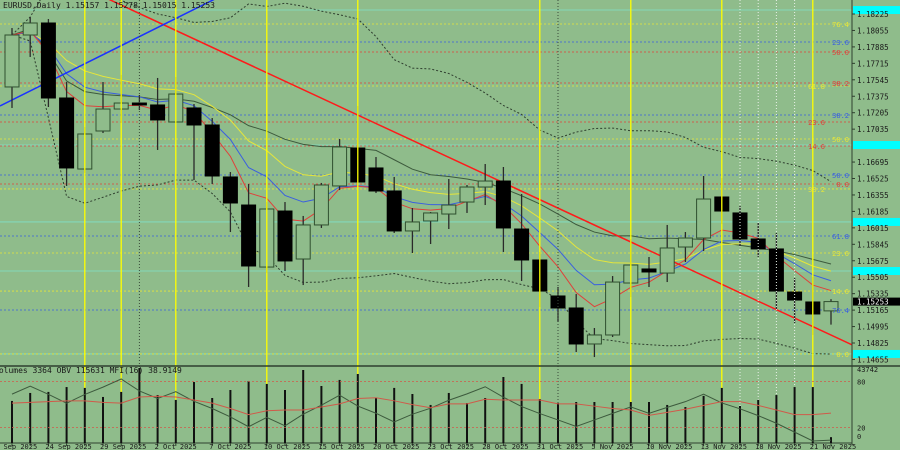  I want to click on price-tick-label: 1.17035, so click(873, 129).